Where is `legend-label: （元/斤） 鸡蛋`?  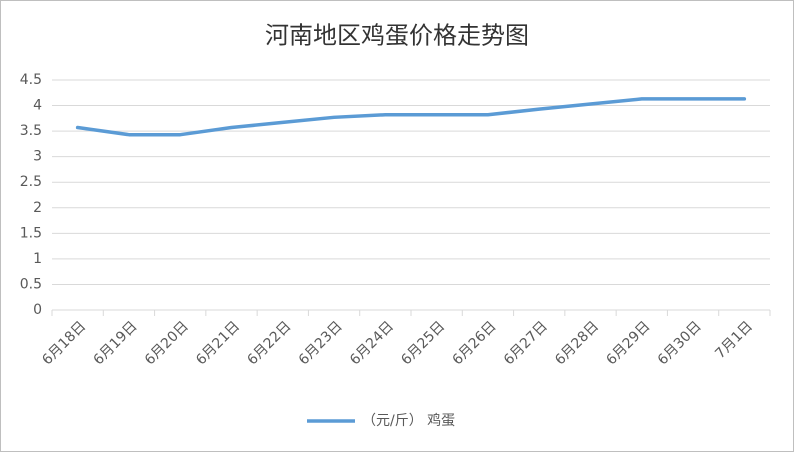
legend-label: （元/斤） 鸡蛋 is located at coordinates (408, 420).